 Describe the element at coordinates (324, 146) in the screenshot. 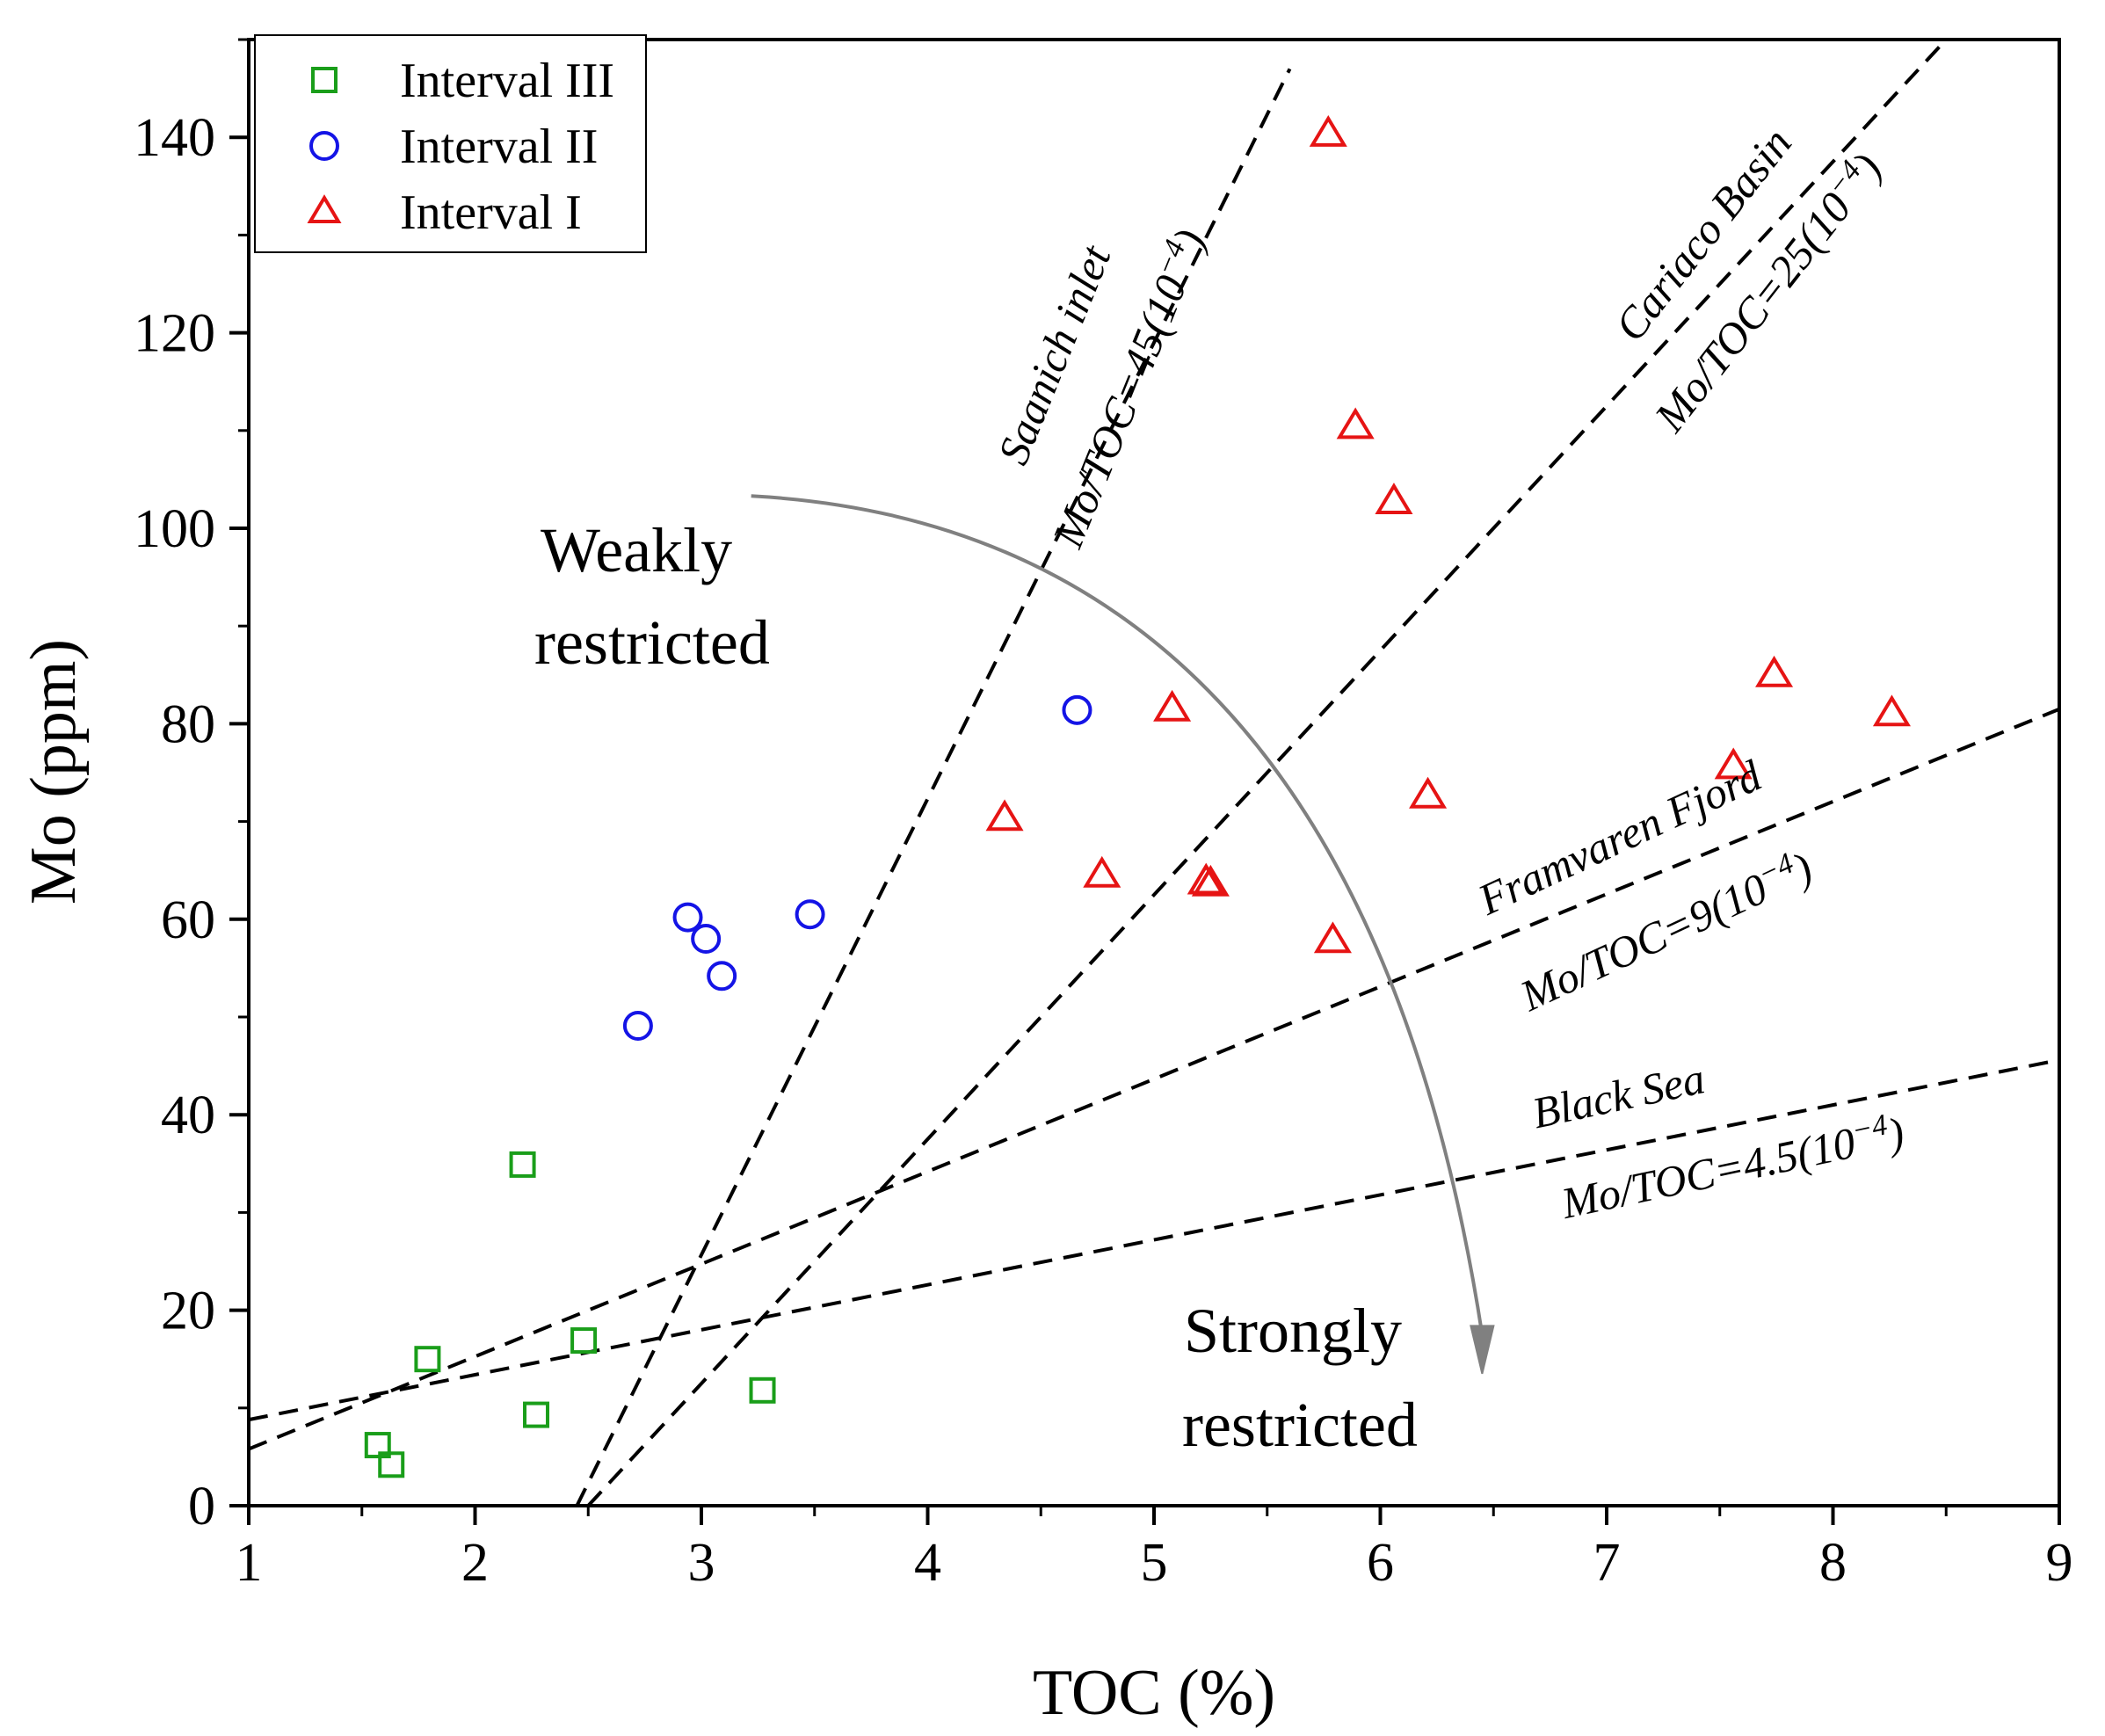

I see `legend-circle-marker` at that location.